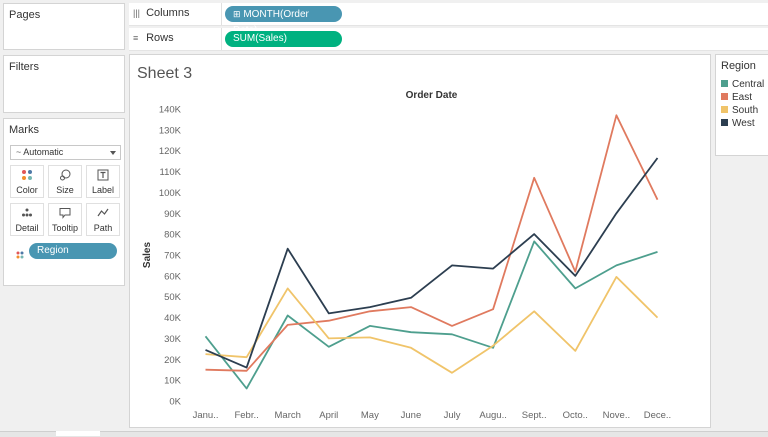  I want to click on y-tick-label: 20K, so click(173, 360).